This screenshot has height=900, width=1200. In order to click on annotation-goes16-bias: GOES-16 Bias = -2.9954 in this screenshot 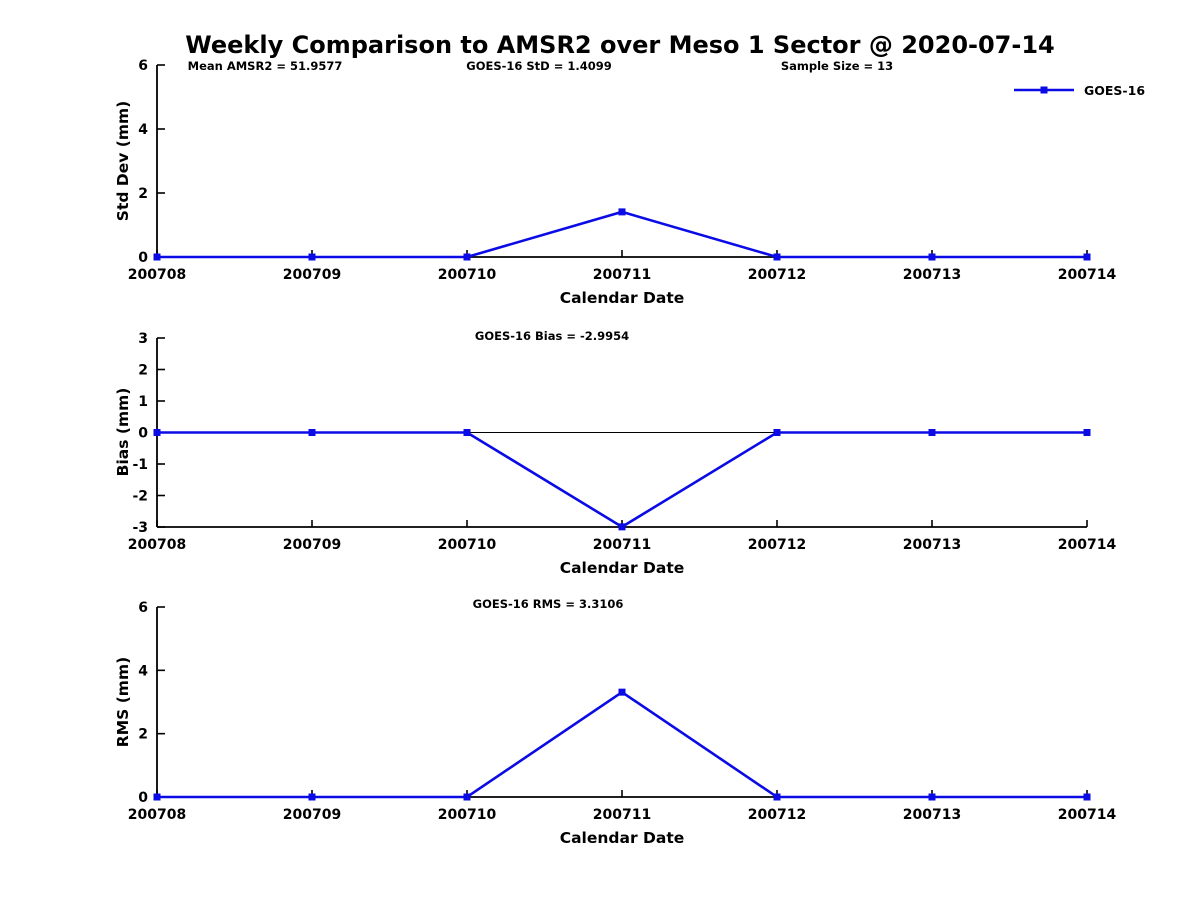, I will do `click(552, 336)`.